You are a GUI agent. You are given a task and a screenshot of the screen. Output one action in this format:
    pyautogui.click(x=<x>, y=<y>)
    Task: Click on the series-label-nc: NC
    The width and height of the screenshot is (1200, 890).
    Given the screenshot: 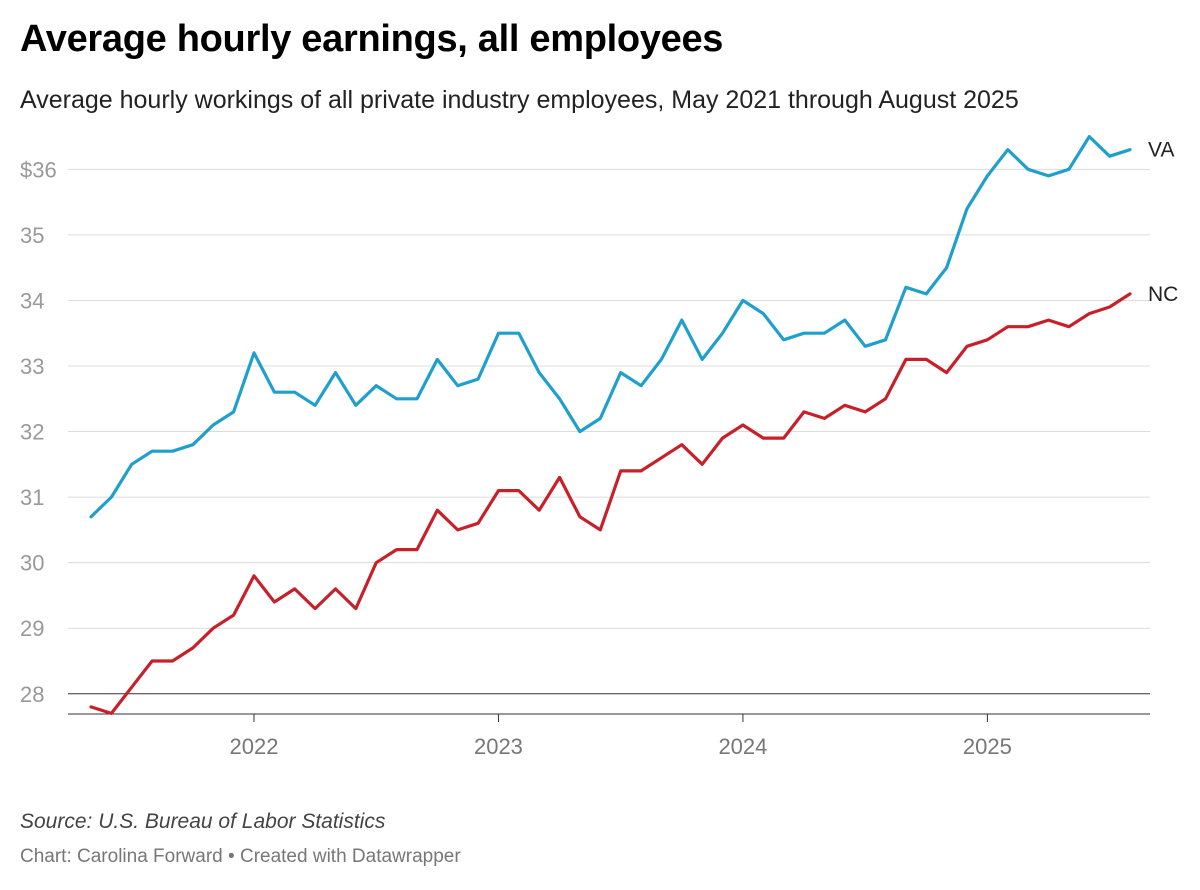 What is the action you would take?
    pyautogui.click(x=1163, y=294)
    